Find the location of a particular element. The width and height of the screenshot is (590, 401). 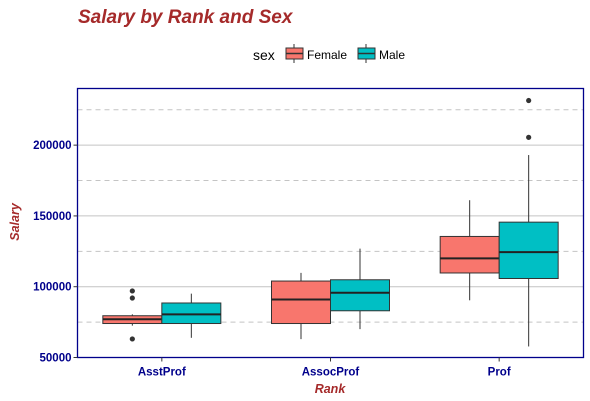

x-tick-label: AsstProf is located at coordinates (162, 373).